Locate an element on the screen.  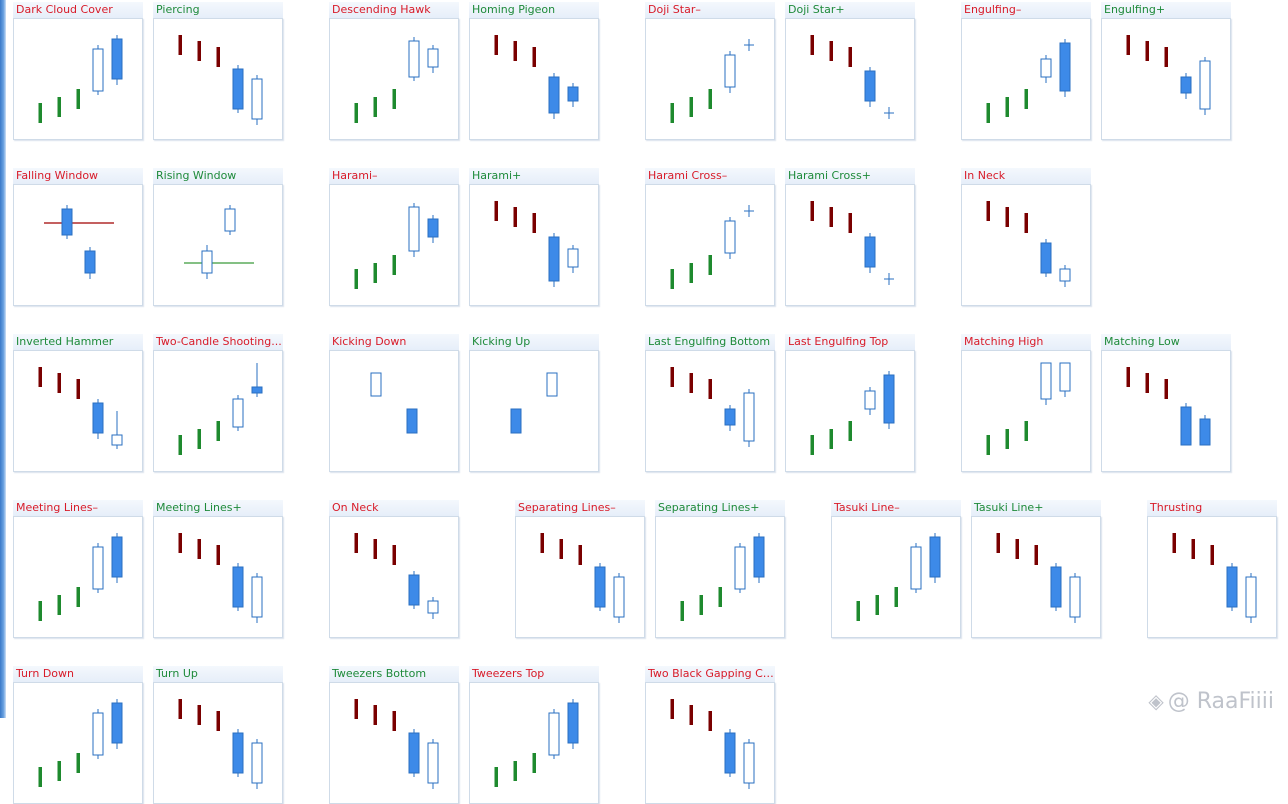
pattern-tile: Harami Cross– is located at coordinates (710, 237).